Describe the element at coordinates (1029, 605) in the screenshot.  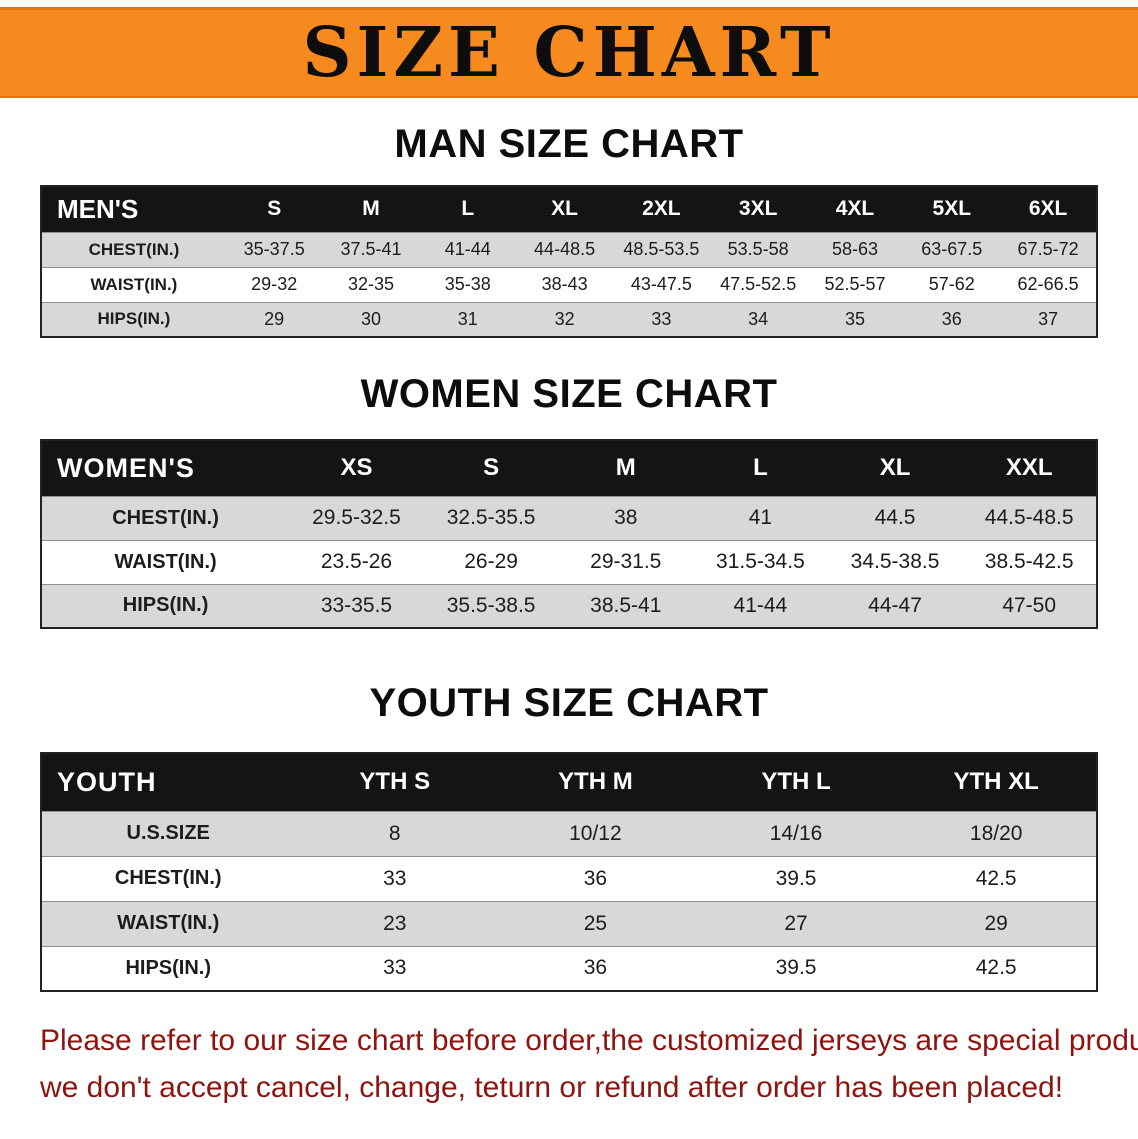
I see `size-value: 47-50` at that location.